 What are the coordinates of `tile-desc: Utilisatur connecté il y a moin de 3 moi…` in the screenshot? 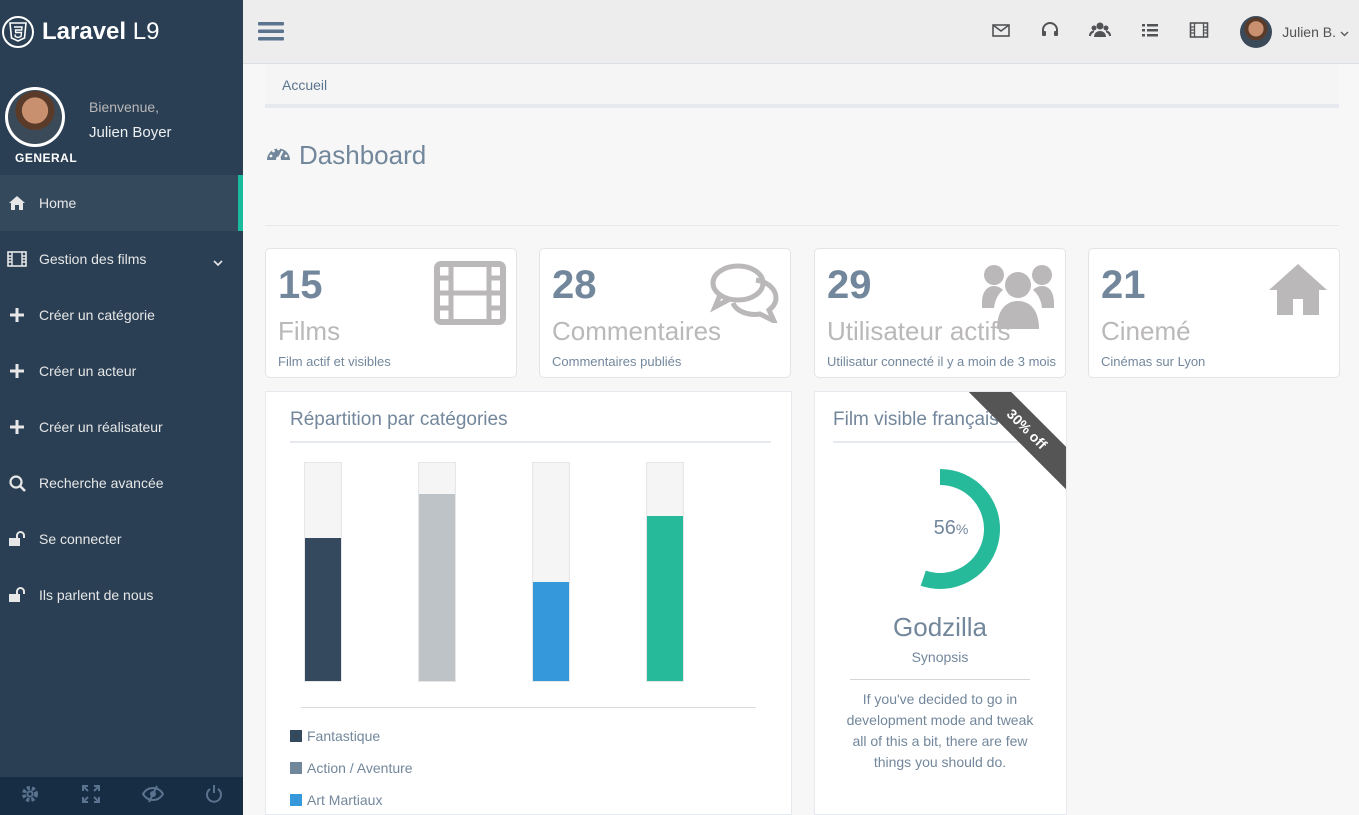 It's located at (942, 361).